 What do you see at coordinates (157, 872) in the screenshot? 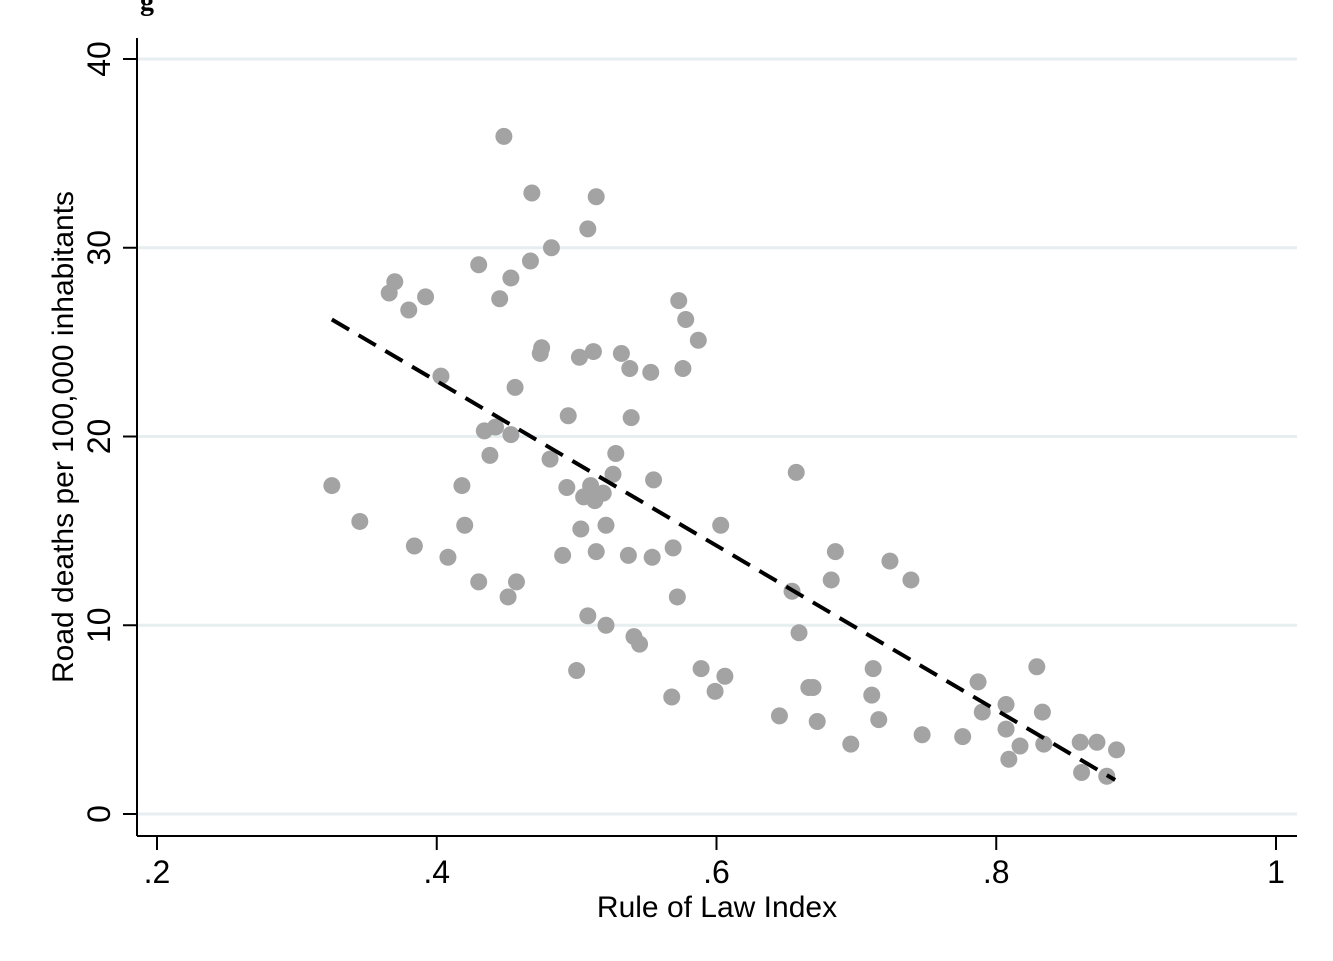
I see `x-tick-label-.2: .2` at bounding box center [157, 872].